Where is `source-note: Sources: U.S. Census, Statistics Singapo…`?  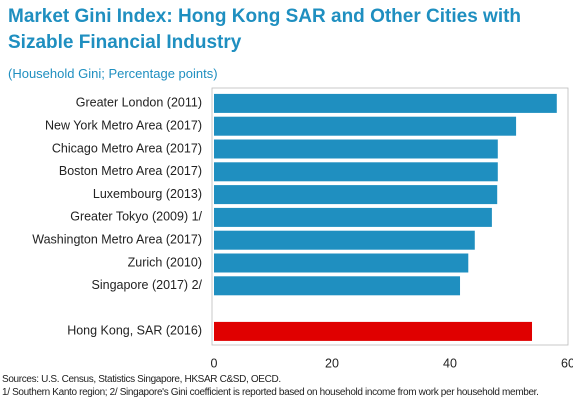
source-note: Sources: U.S. Census, Statistics Singapo… is located at coordinates (141, 379).